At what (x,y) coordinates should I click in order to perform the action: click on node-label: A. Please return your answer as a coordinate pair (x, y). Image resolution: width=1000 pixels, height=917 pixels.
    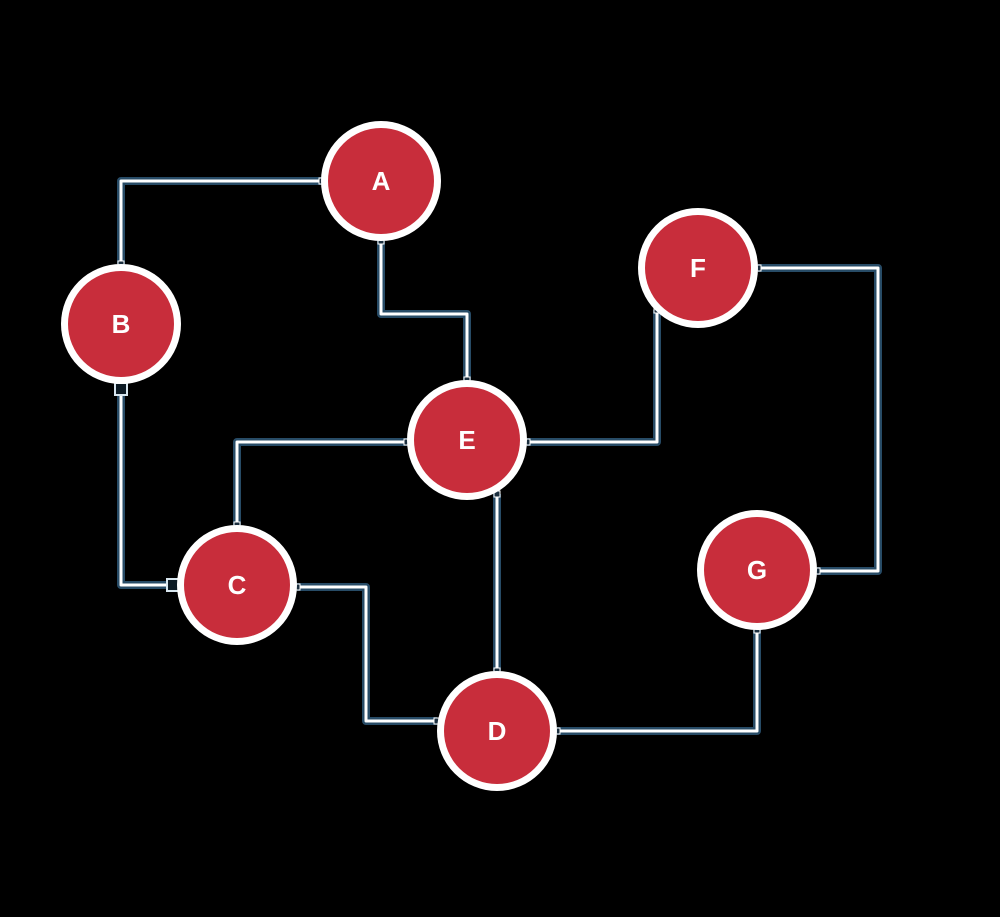
    Looking at the image, I should click on (381, 181).